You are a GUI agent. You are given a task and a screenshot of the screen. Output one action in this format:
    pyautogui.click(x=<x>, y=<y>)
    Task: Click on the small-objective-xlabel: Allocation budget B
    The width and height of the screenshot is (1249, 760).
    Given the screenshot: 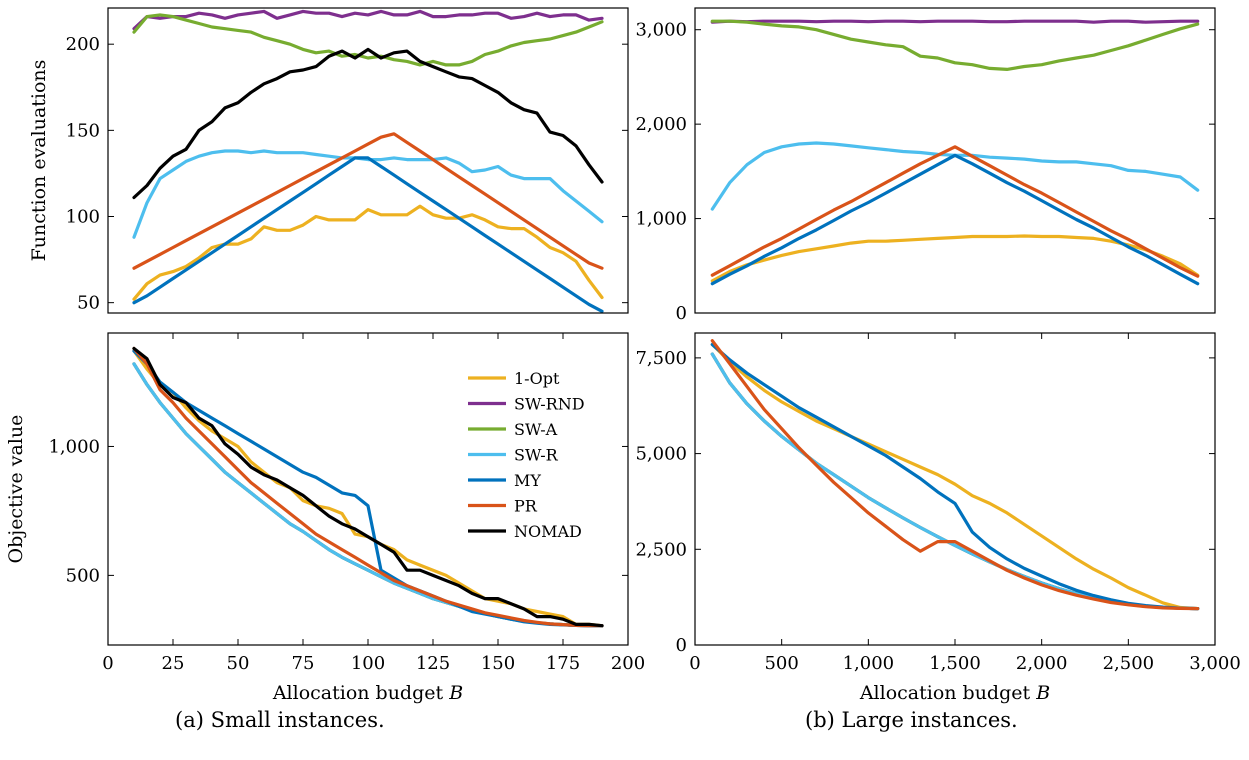 What is the action you would take?
    pyautogui.click(x=367, y=693)
    